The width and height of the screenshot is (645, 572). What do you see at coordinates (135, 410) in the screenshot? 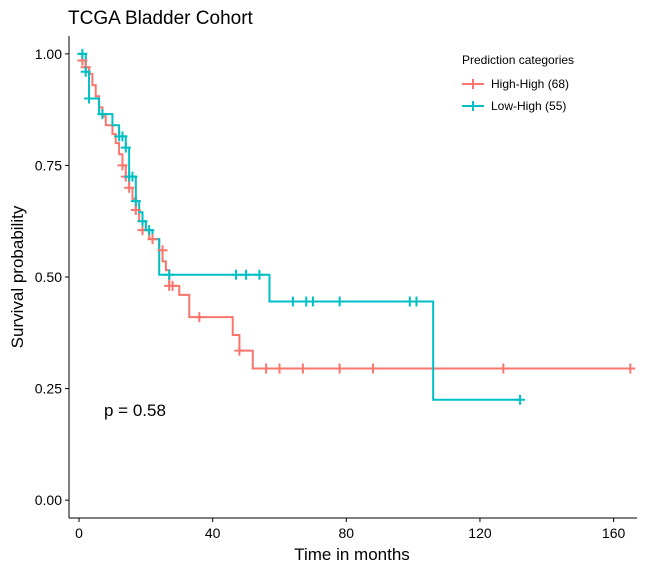
I see `p-value-annotation: p = 0.58` at bounding box center [135, 410].